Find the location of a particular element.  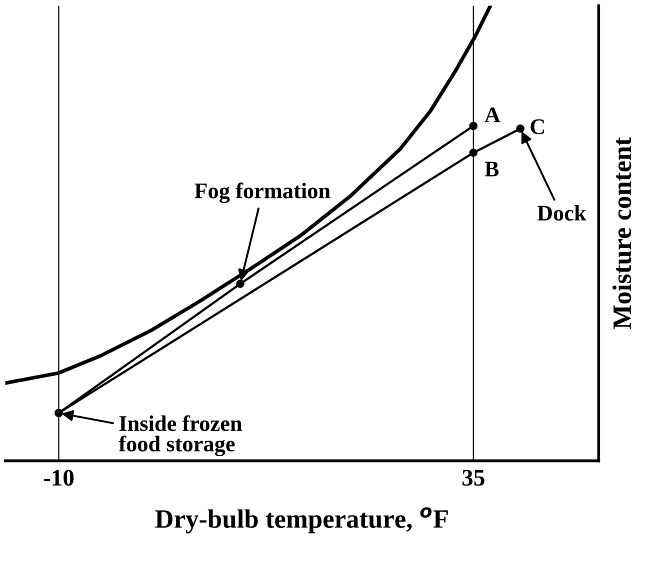

annotation: B is located at coordinates (491, 169).